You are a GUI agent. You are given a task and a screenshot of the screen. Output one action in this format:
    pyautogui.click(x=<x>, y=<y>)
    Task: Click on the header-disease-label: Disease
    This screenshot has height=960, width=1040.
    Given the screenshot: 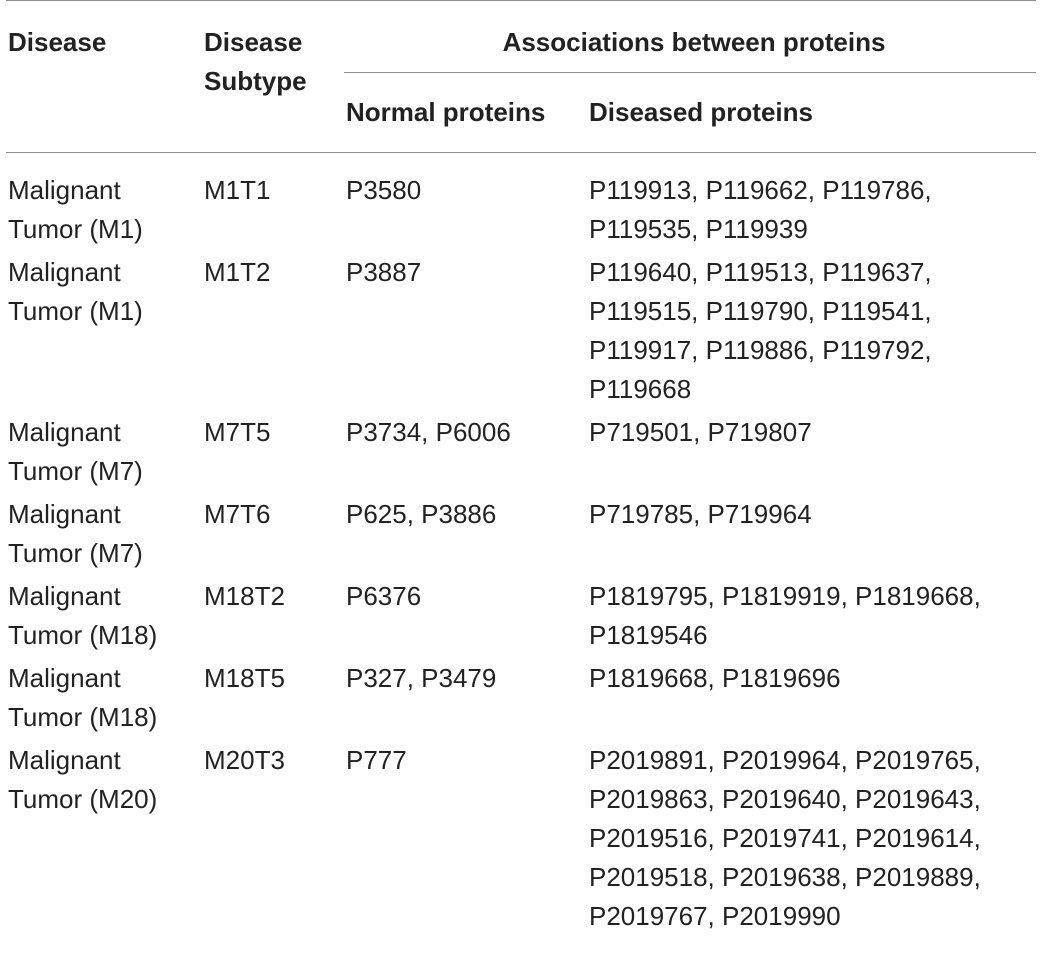 What is the action you would take?
    pyautogui.click(x=57, y=42)
    